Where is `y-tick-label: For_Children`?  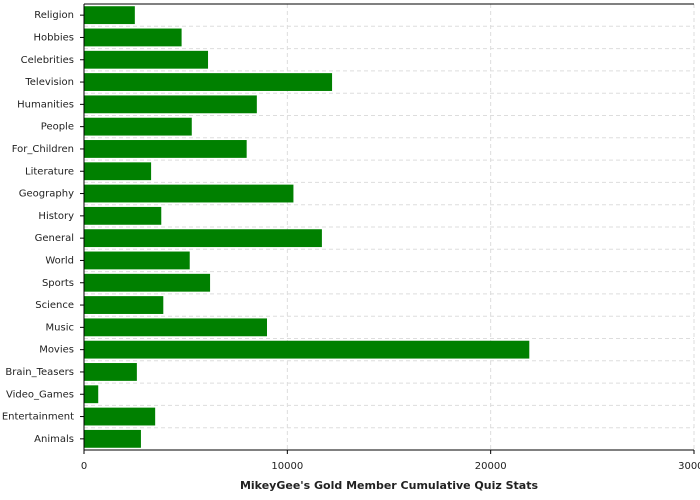 y-tick-label: For_Children is located at coordinates (43, 149).